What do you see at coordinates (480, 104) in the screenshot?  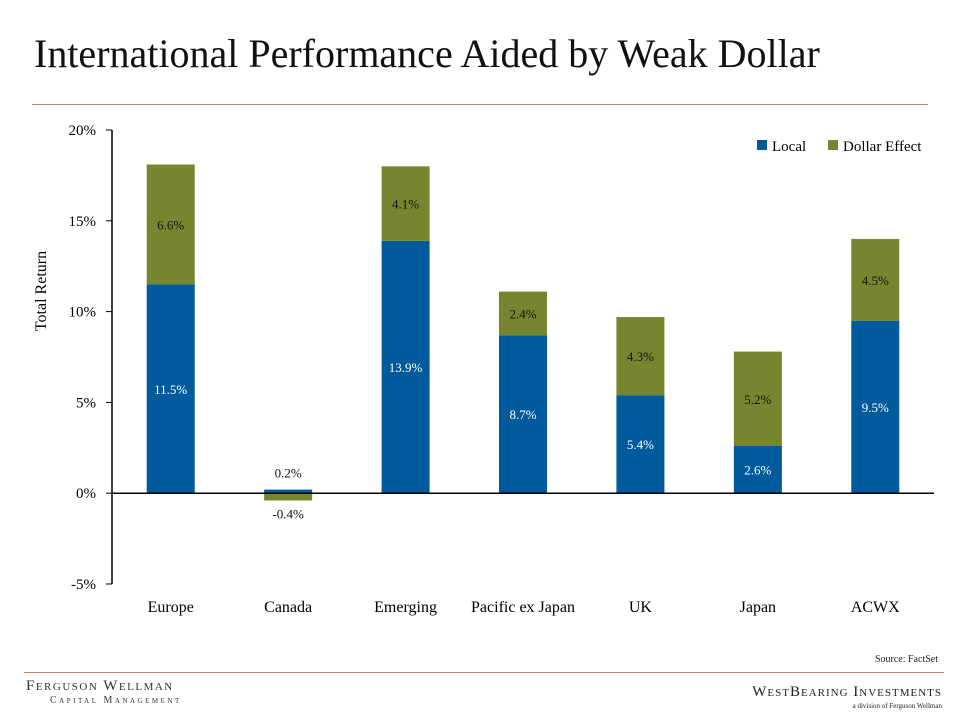 I see `title-divider` at bounding box center [480, 104].